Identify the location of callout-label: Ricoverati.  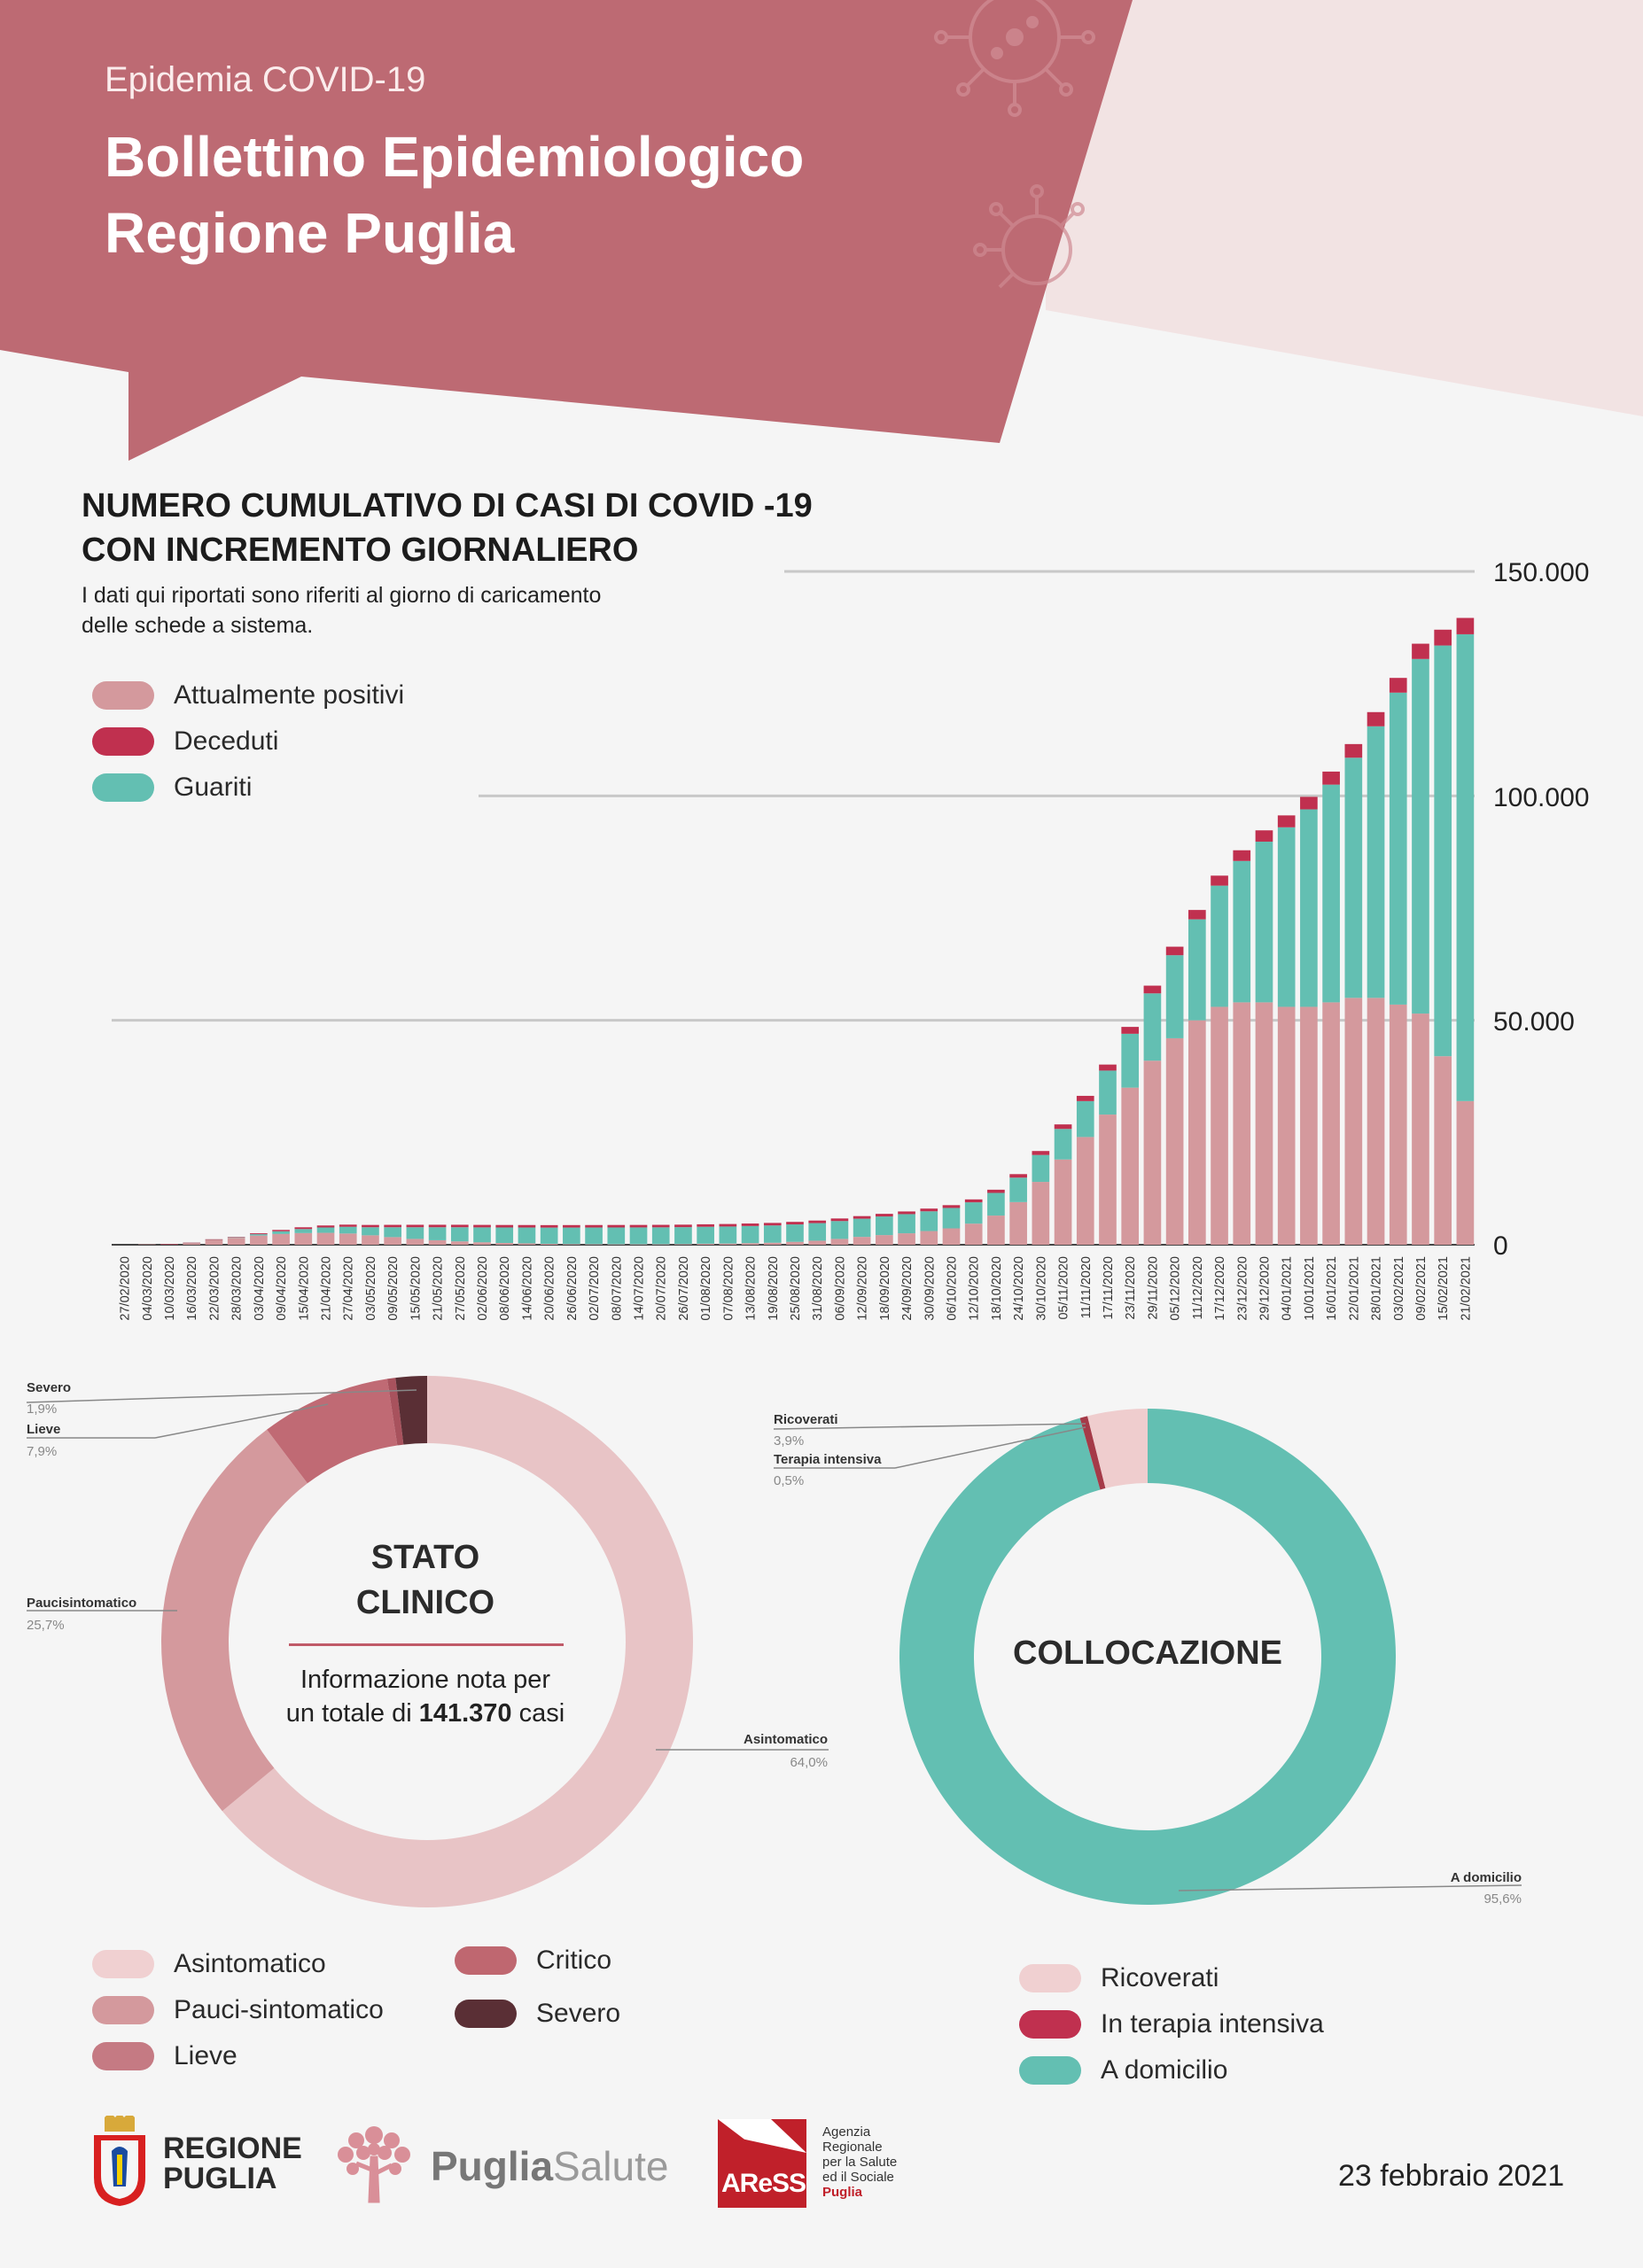
(806, 1419).